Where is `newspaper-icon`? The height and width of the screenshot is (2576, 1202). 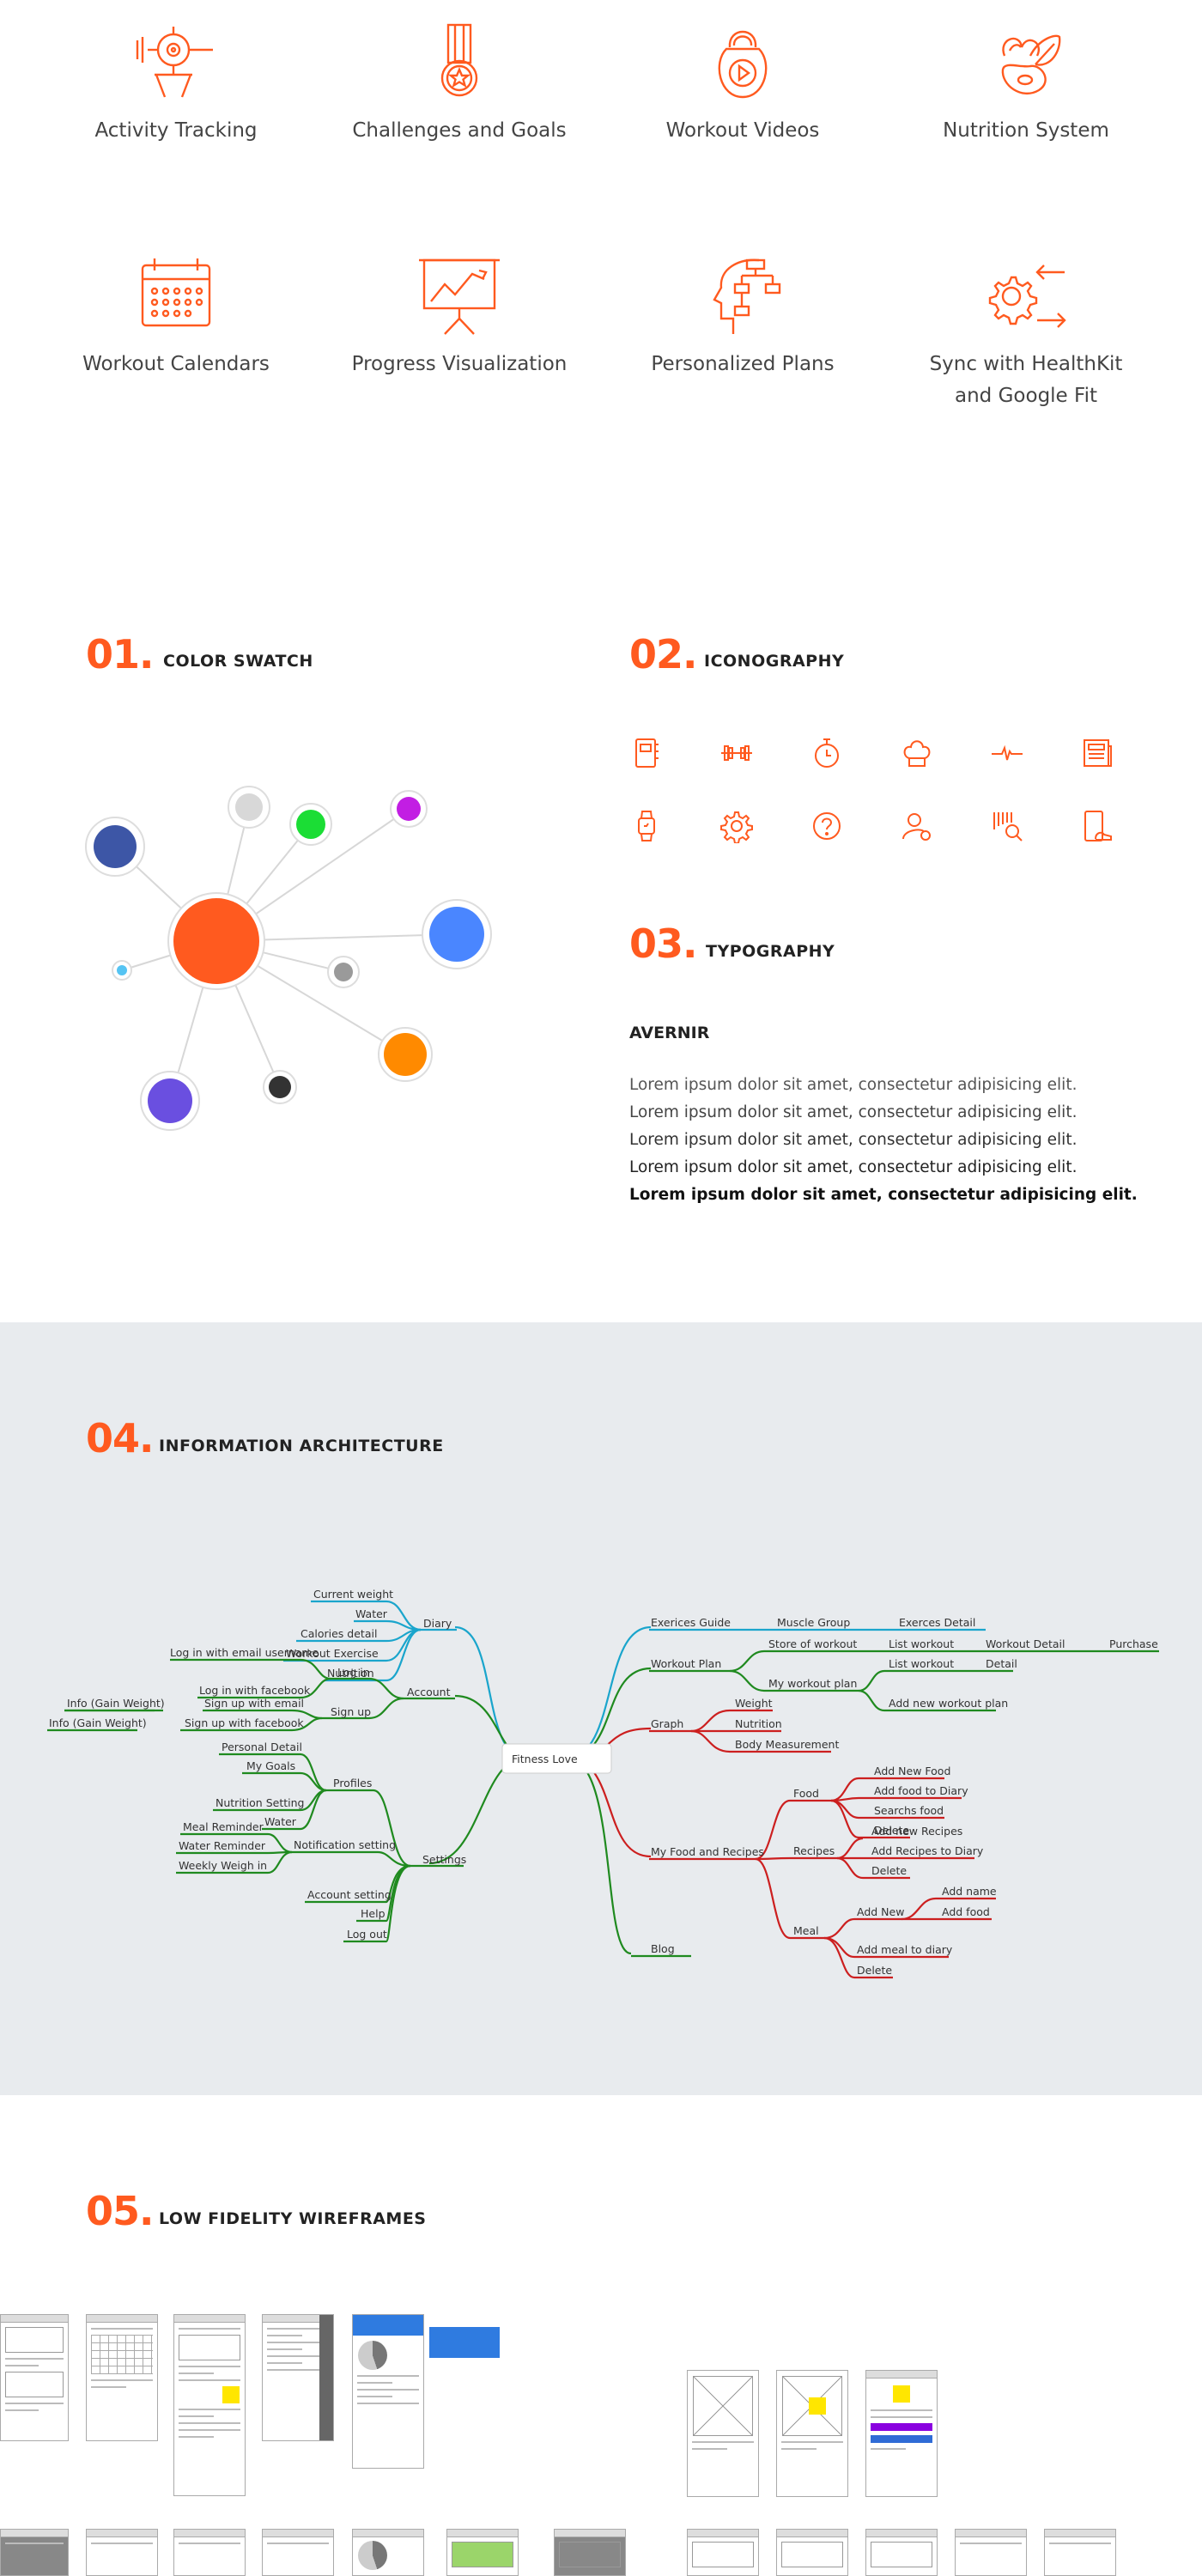 newspaper-icon is located at coordinates (1098, 753).